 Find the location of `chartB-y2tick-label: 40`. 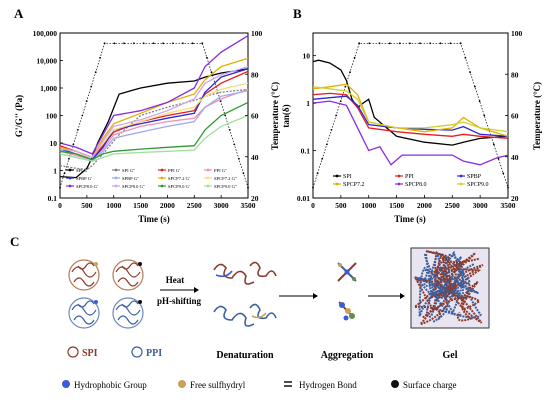

chartB-y2tick-label: 40 is located at coordinates (515, 157).